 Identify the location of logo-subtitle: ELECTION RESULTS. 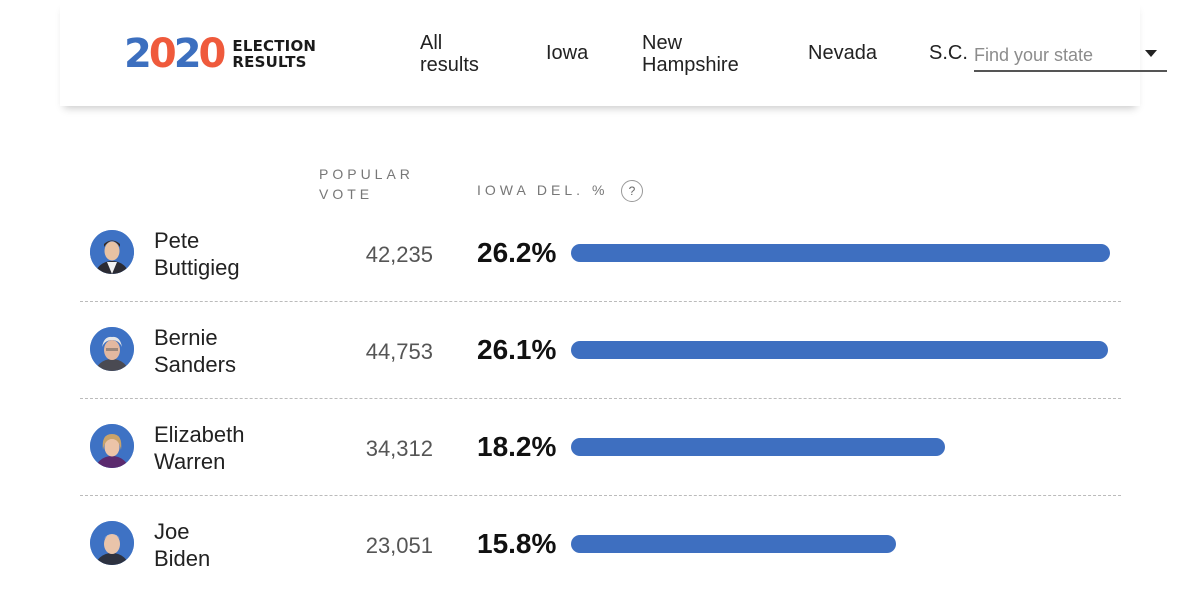
(274, 54).